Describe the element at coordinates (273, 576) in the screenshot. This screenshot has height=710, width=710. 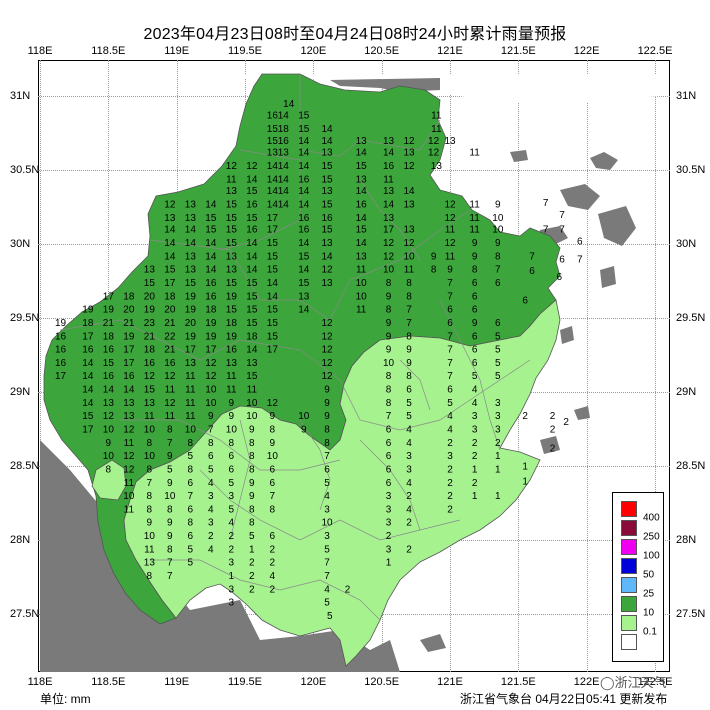
I see `station-value: 4` at that location.